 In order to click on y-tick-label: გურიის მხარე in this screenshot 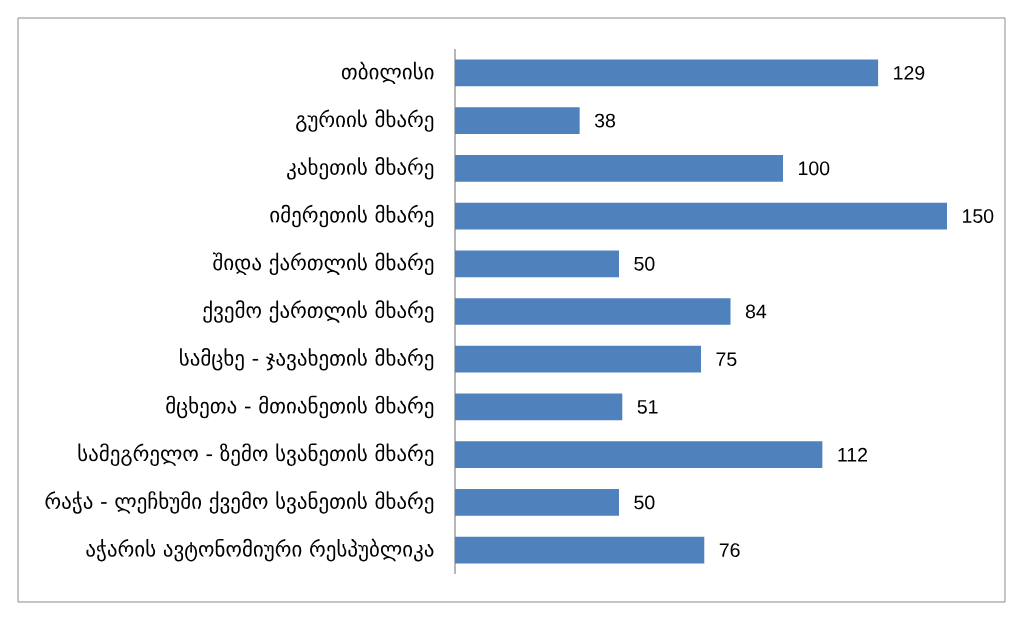, I will do `click(365, 120)`.